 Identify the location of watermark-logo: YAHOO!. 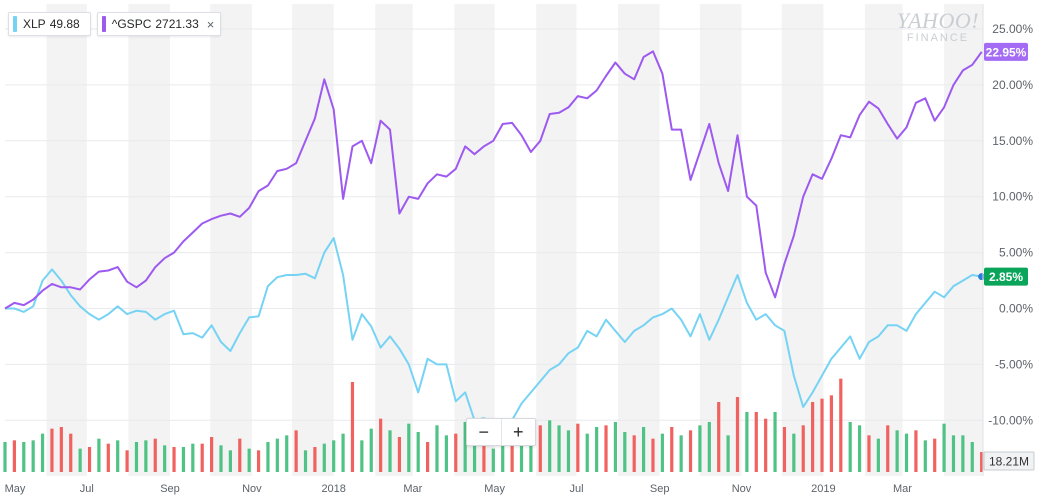
(938, 20).